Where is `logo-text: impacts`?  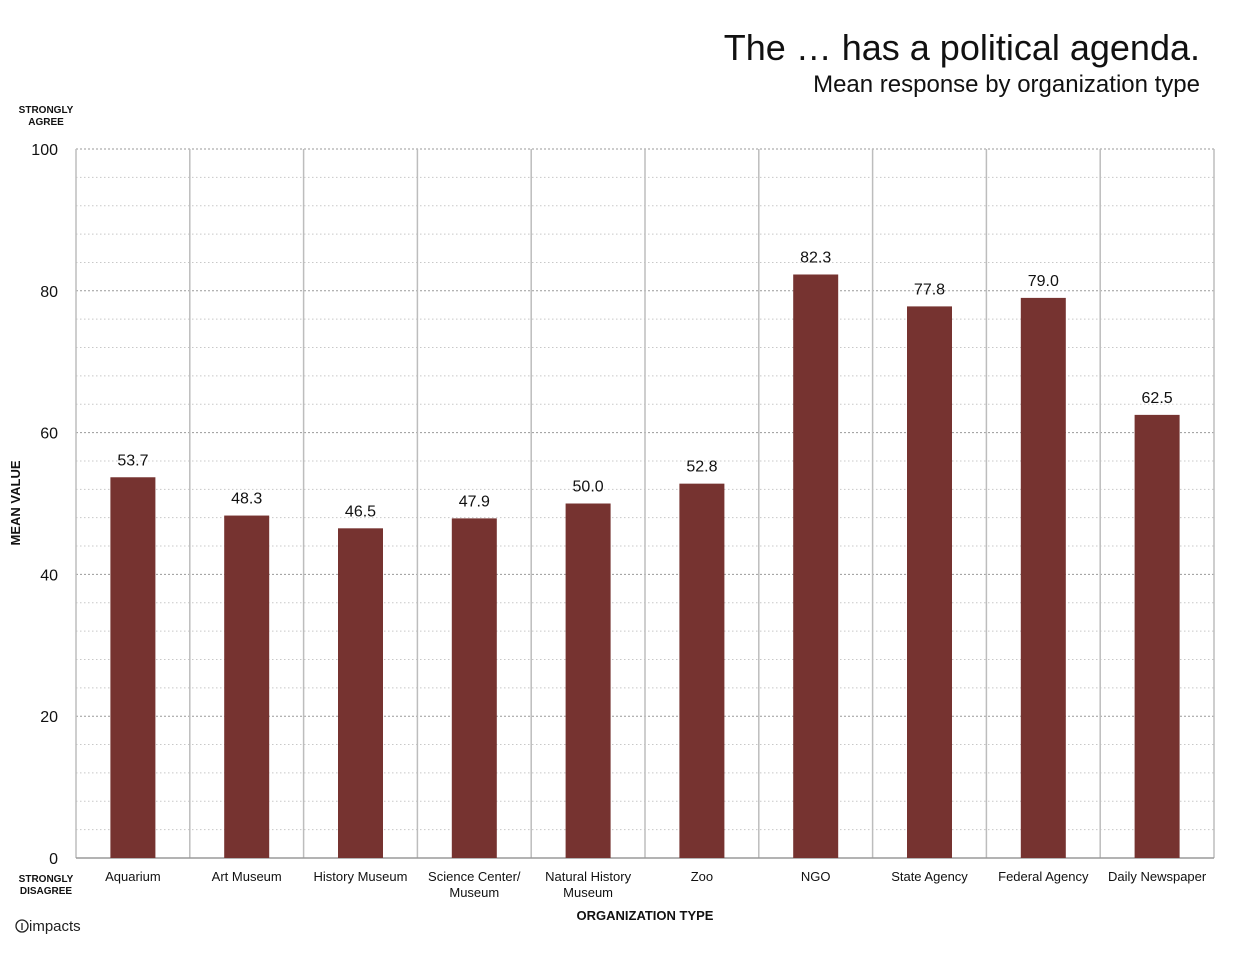
logo-text: impacts is located at coordinates (55, 926).